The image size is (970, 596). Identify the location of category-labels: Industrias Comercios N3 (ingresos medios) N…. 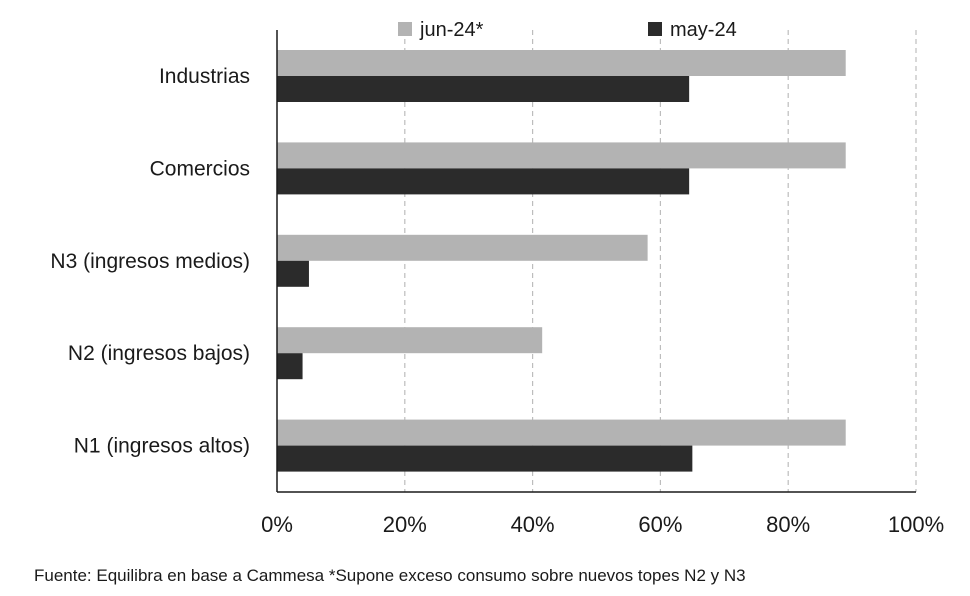
(150, 261).